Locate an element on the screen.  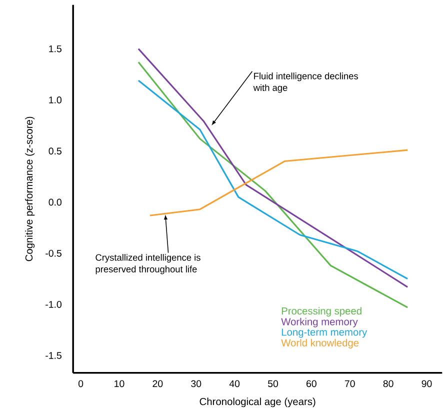
y-tick-label: -0.5 is located at coordinates (54, 253).